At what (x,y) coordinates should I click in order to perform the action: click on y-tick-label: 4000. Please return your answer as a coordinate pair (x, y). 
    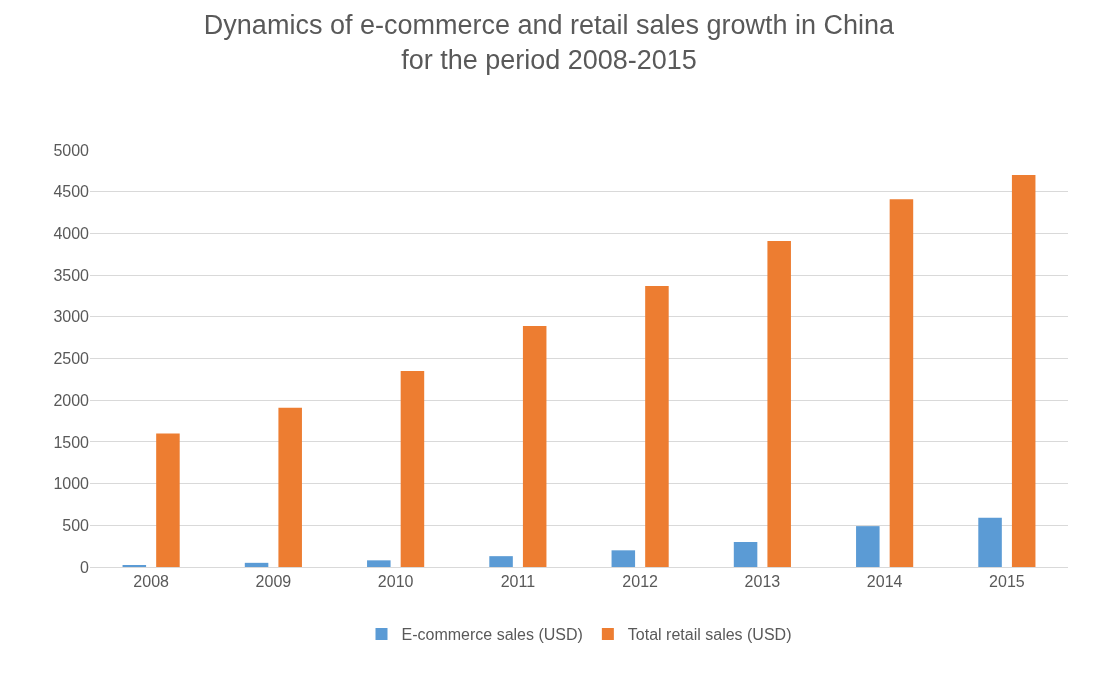
    Looking at the image, I should click on (71, 233).